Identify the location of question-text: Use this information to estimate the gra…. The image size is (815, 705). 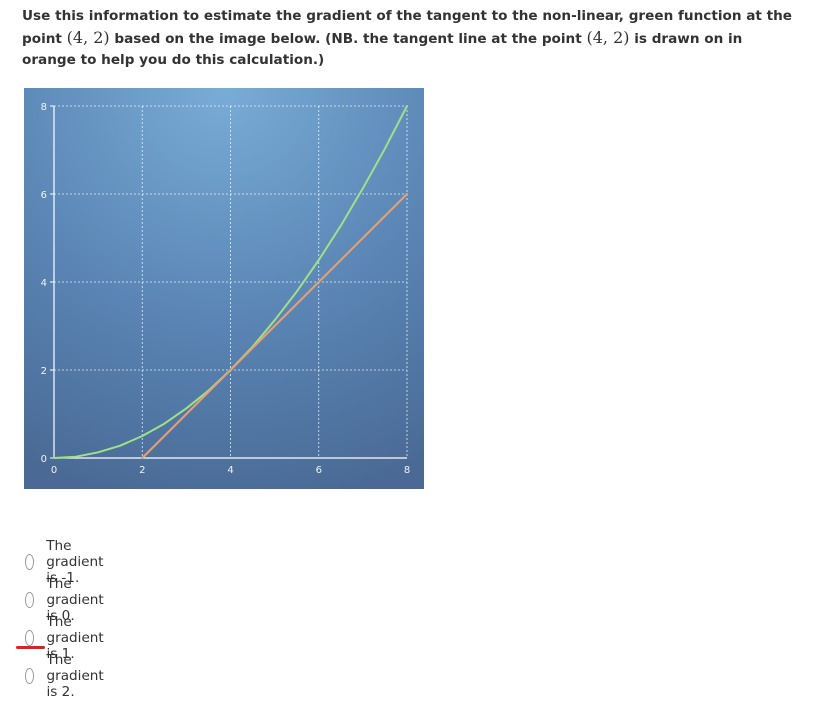
(409, 38).